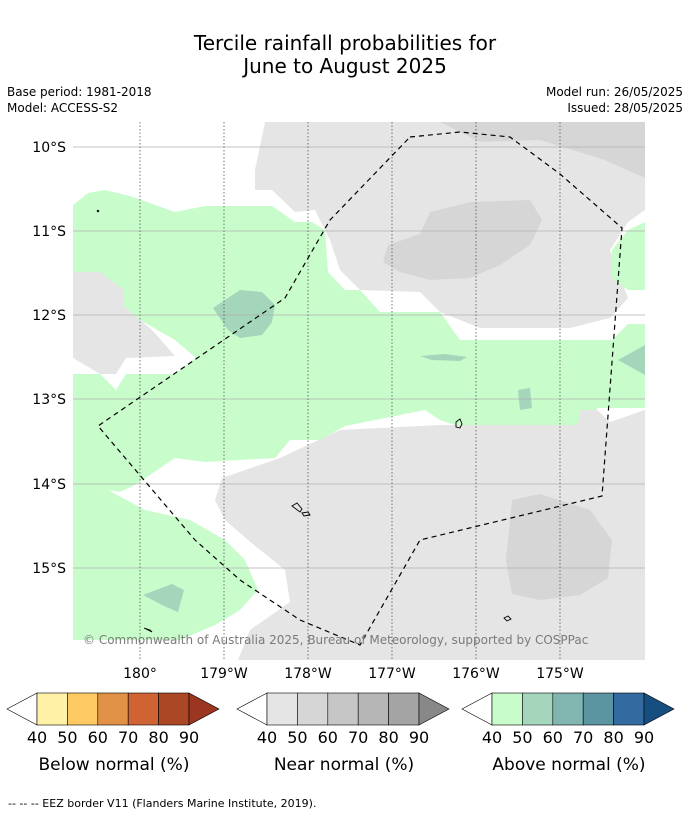  What do you see at coordinates (124, 323) in the screenshot?
I see `near-normal-region-west` at bounding box center [124, 323].